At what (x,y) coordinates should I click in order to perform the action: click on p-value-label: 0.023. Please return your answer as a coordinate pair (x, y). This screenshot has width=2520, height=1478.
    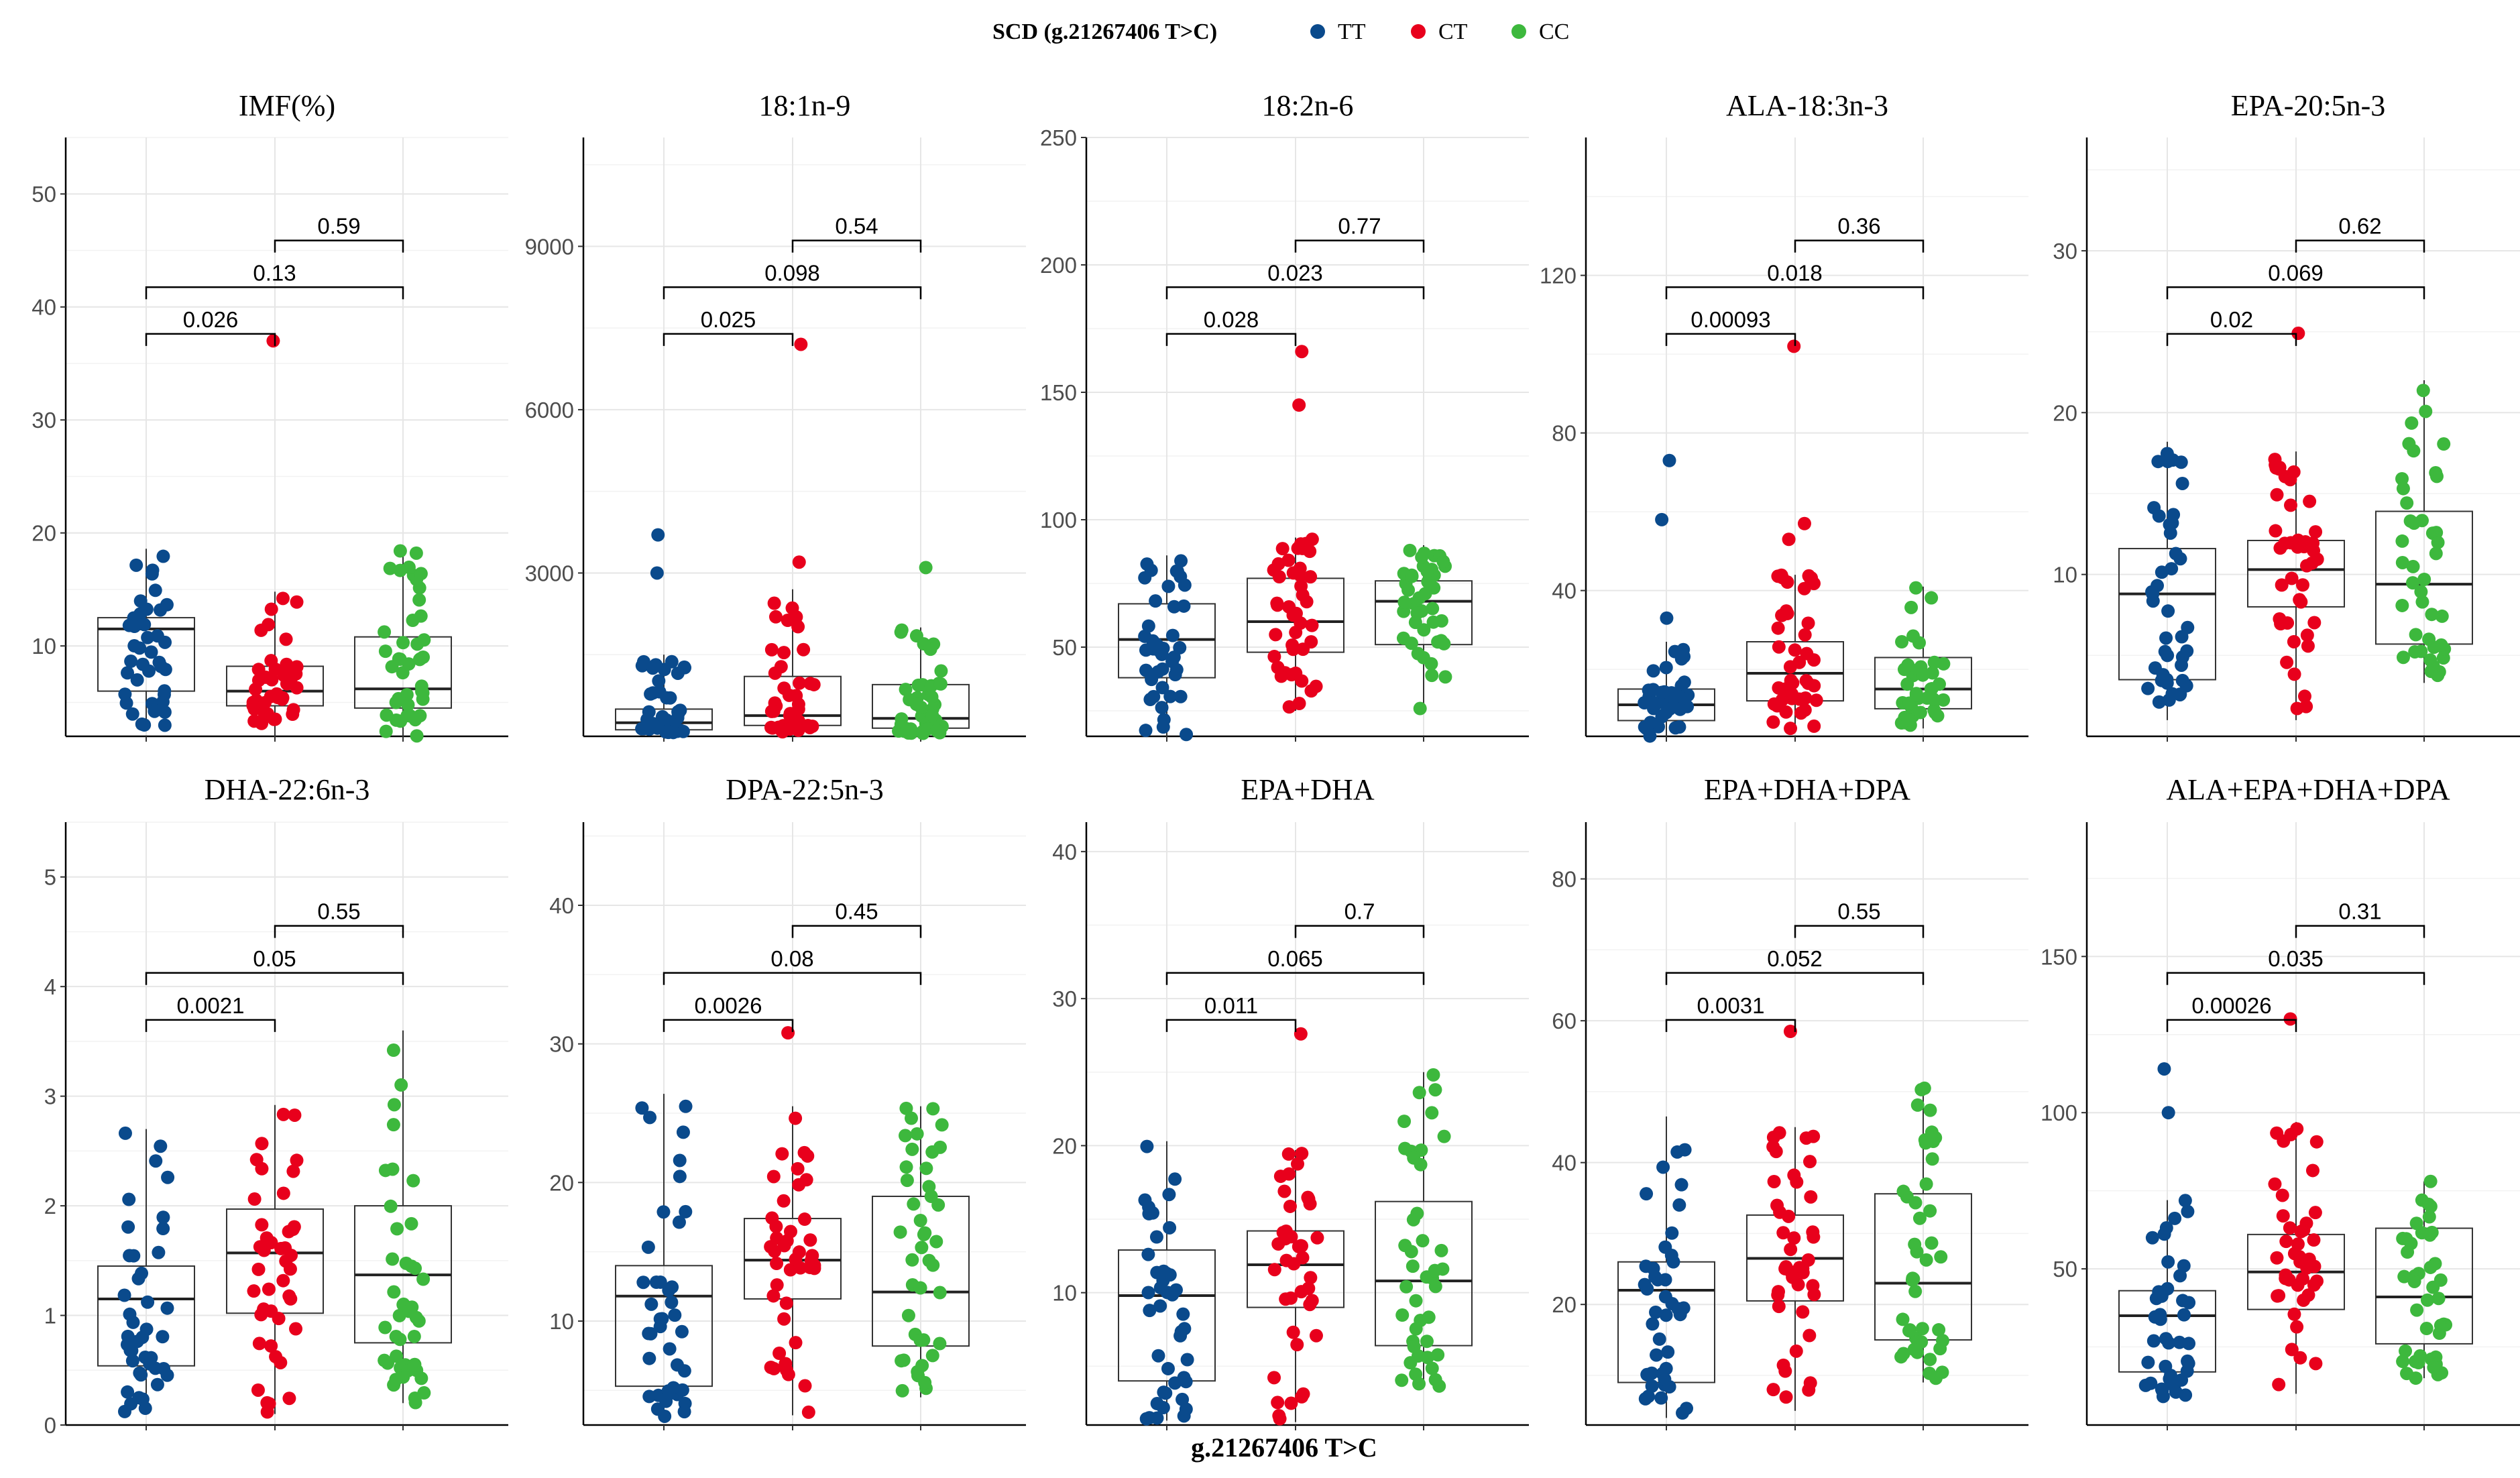
    Looking at the image, I should click on (1295, 272).